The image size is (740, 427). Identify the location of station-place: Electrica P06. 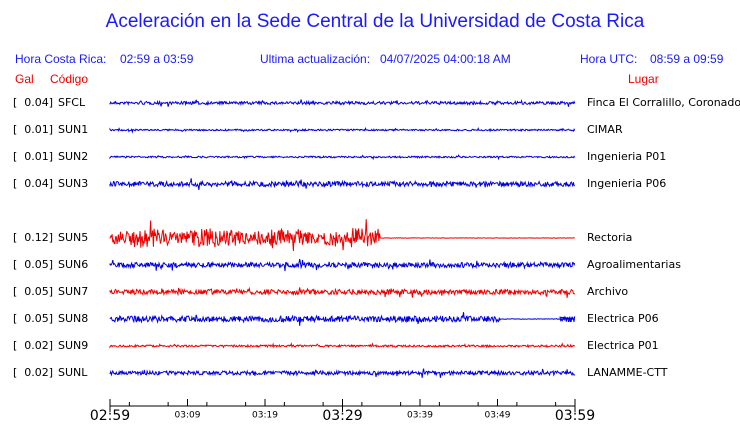
(623, 318).